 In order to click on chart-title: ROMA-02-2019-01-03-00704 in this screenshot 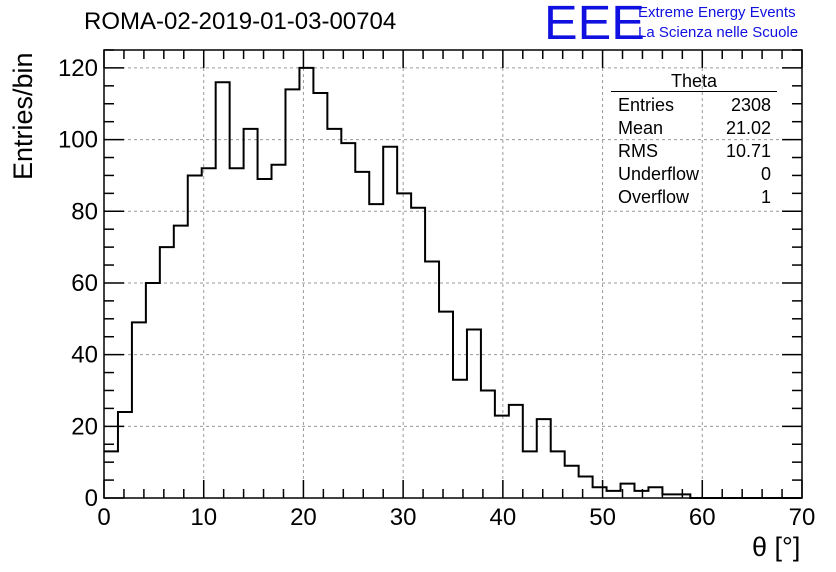, I will do `click(240, 21)`.